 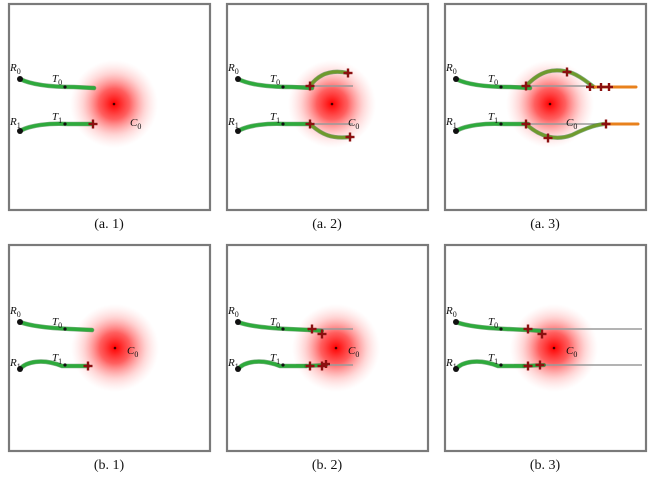 I want to click on panel-a2: R0 R1 T0 T1 C0, so click(x=327, y=107).